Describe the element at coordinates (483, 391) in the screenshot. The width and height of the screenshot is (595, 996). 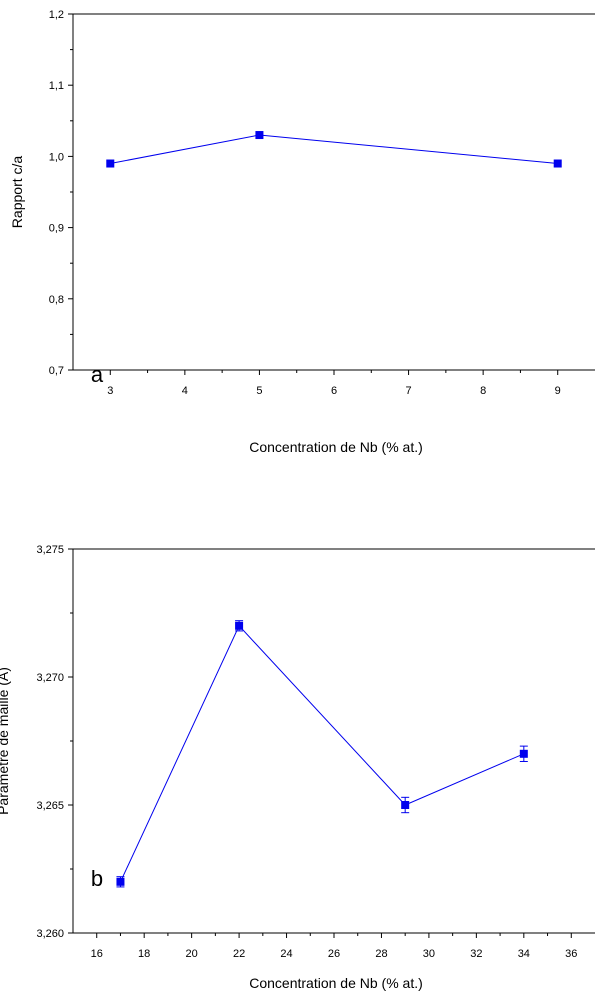
I see `x-tick-label: 8` at that location.